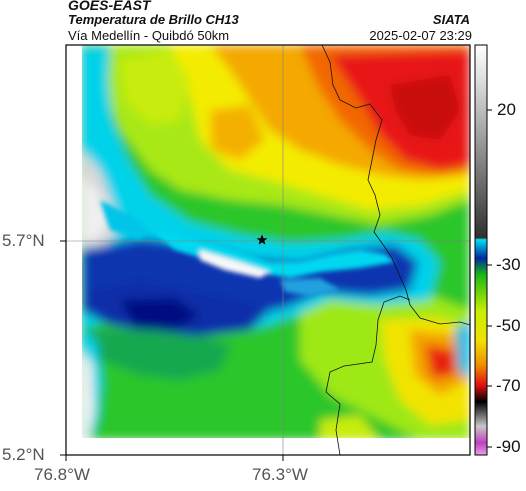  I want to click on lat-label: 5.2°N, so click(23, 454).